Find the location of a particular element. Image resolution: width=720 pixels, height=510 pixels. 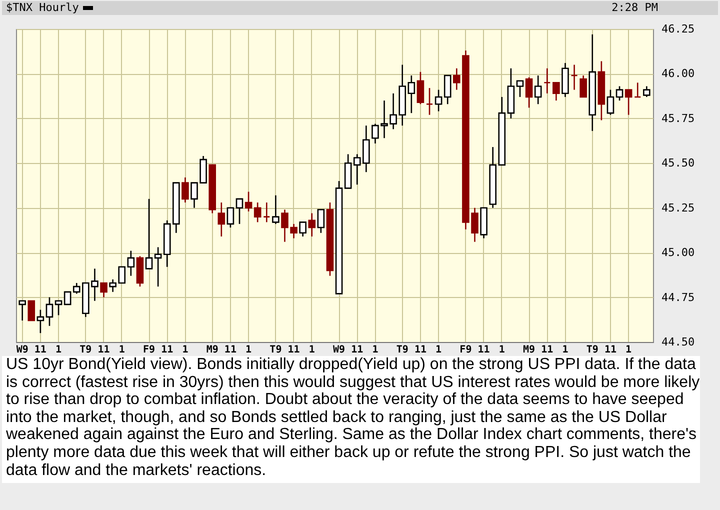

y-tick-label: 44.75 is located at coordinates (678, 297).